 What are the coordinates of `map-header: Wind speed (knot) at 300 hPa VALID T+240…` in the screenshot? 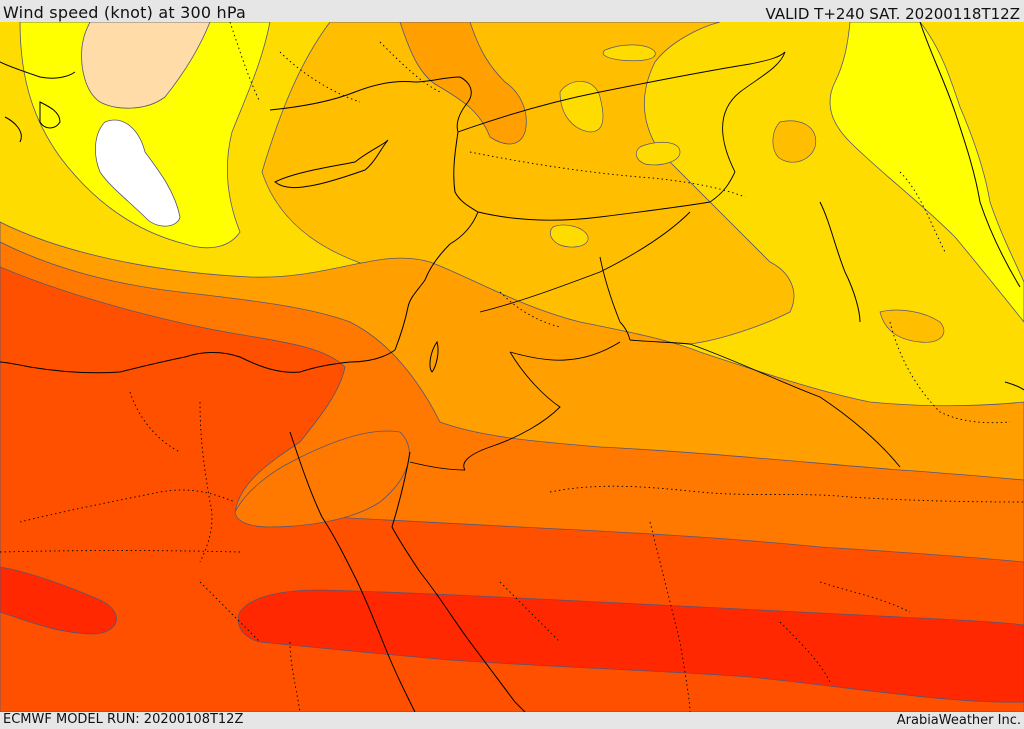 It's located at (512, 11).